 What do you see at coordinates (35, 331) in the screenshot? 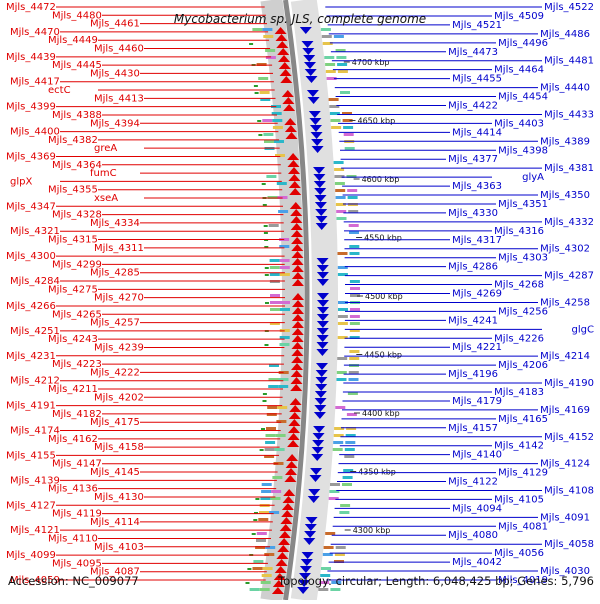
I see `gene-label: Mjls_4251` at bounding box center [35, 331].